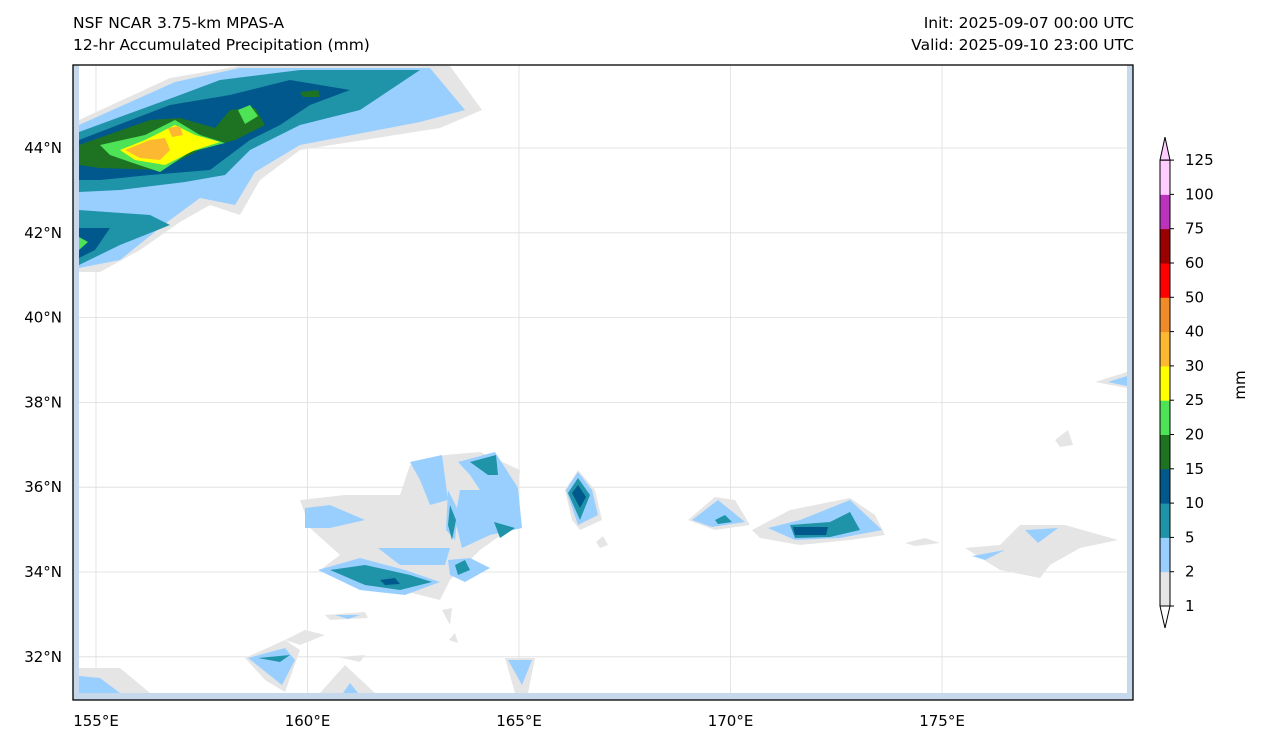  What do you see at coordinates (1194, 400) in the screenshot?
I see `colorbar-tick-label: 25` at bounding box center [1194, 400].